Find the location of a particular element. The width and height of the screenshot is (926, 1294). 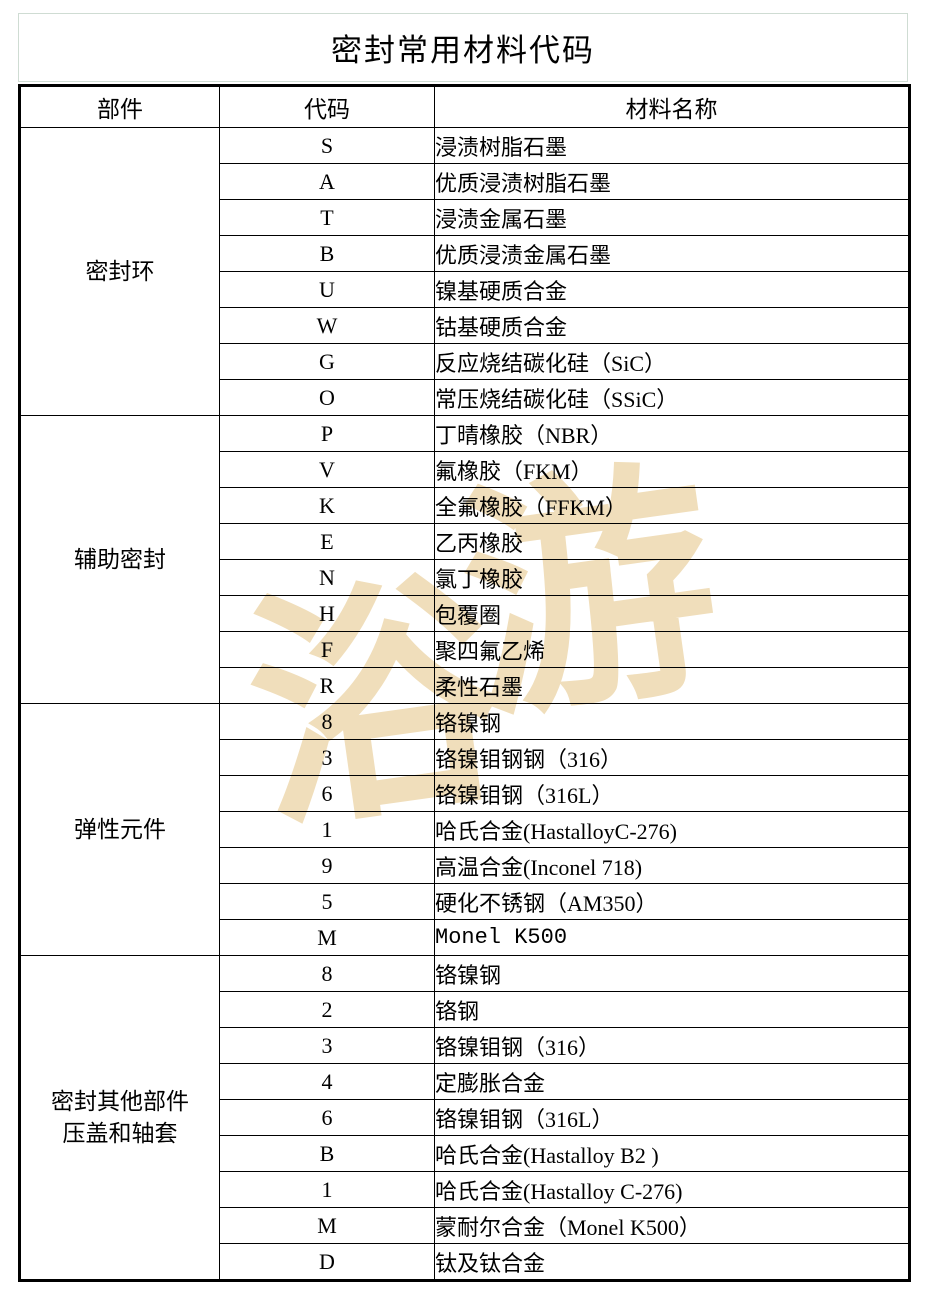

part-group-label: 密封环 is located at coordinates (119, 271).